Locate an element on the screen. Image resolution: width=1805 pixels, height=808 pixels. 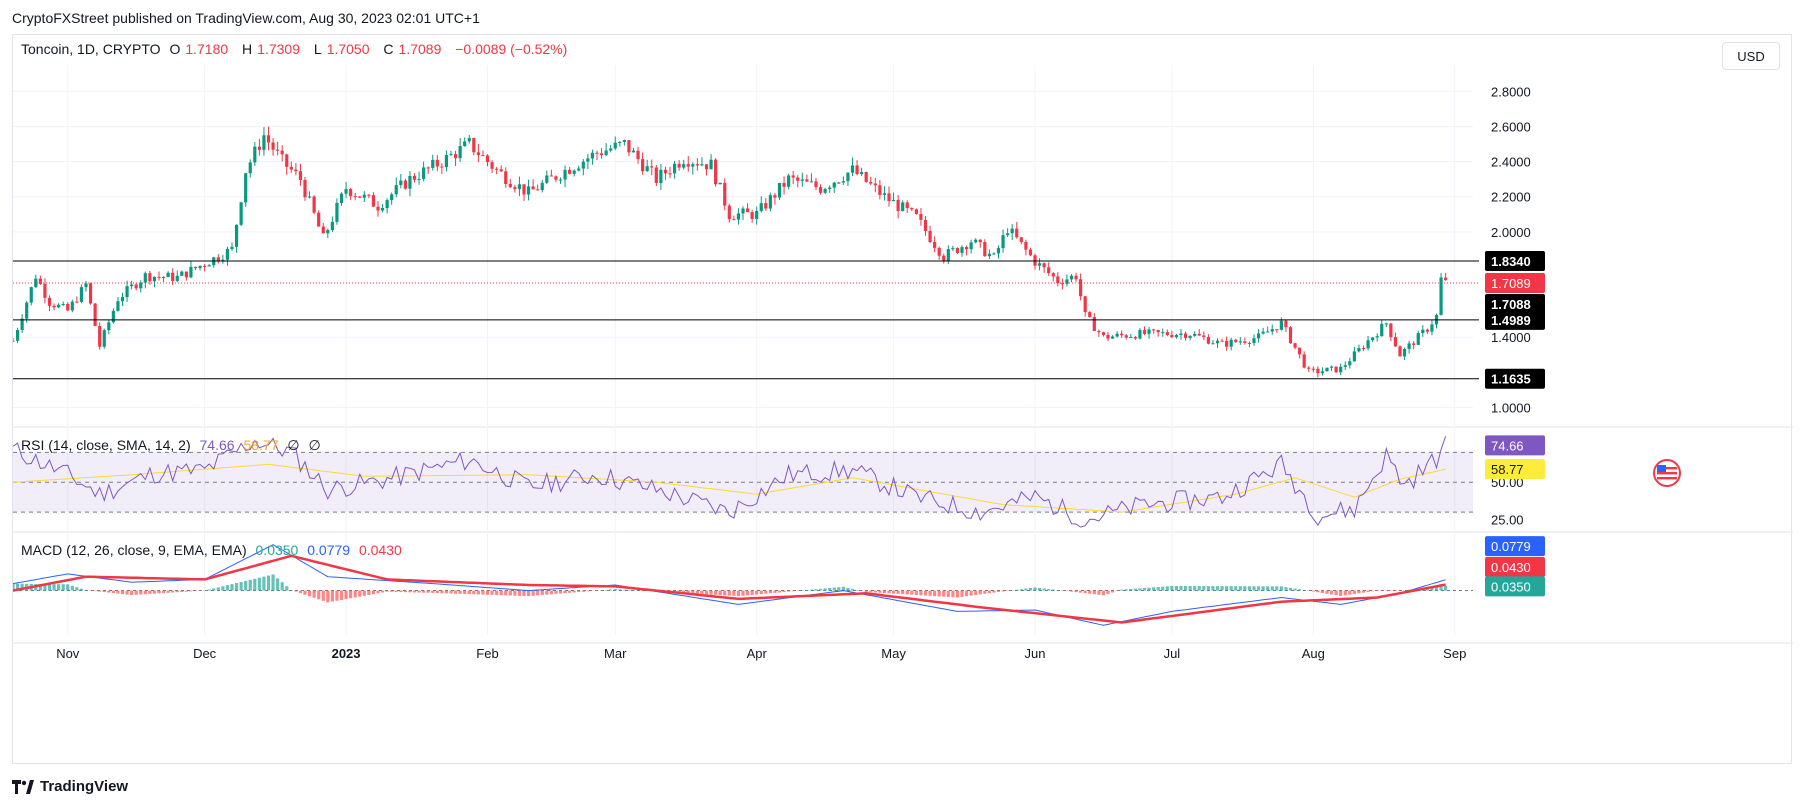
current-price-box is located at coordinates (1515, 282).